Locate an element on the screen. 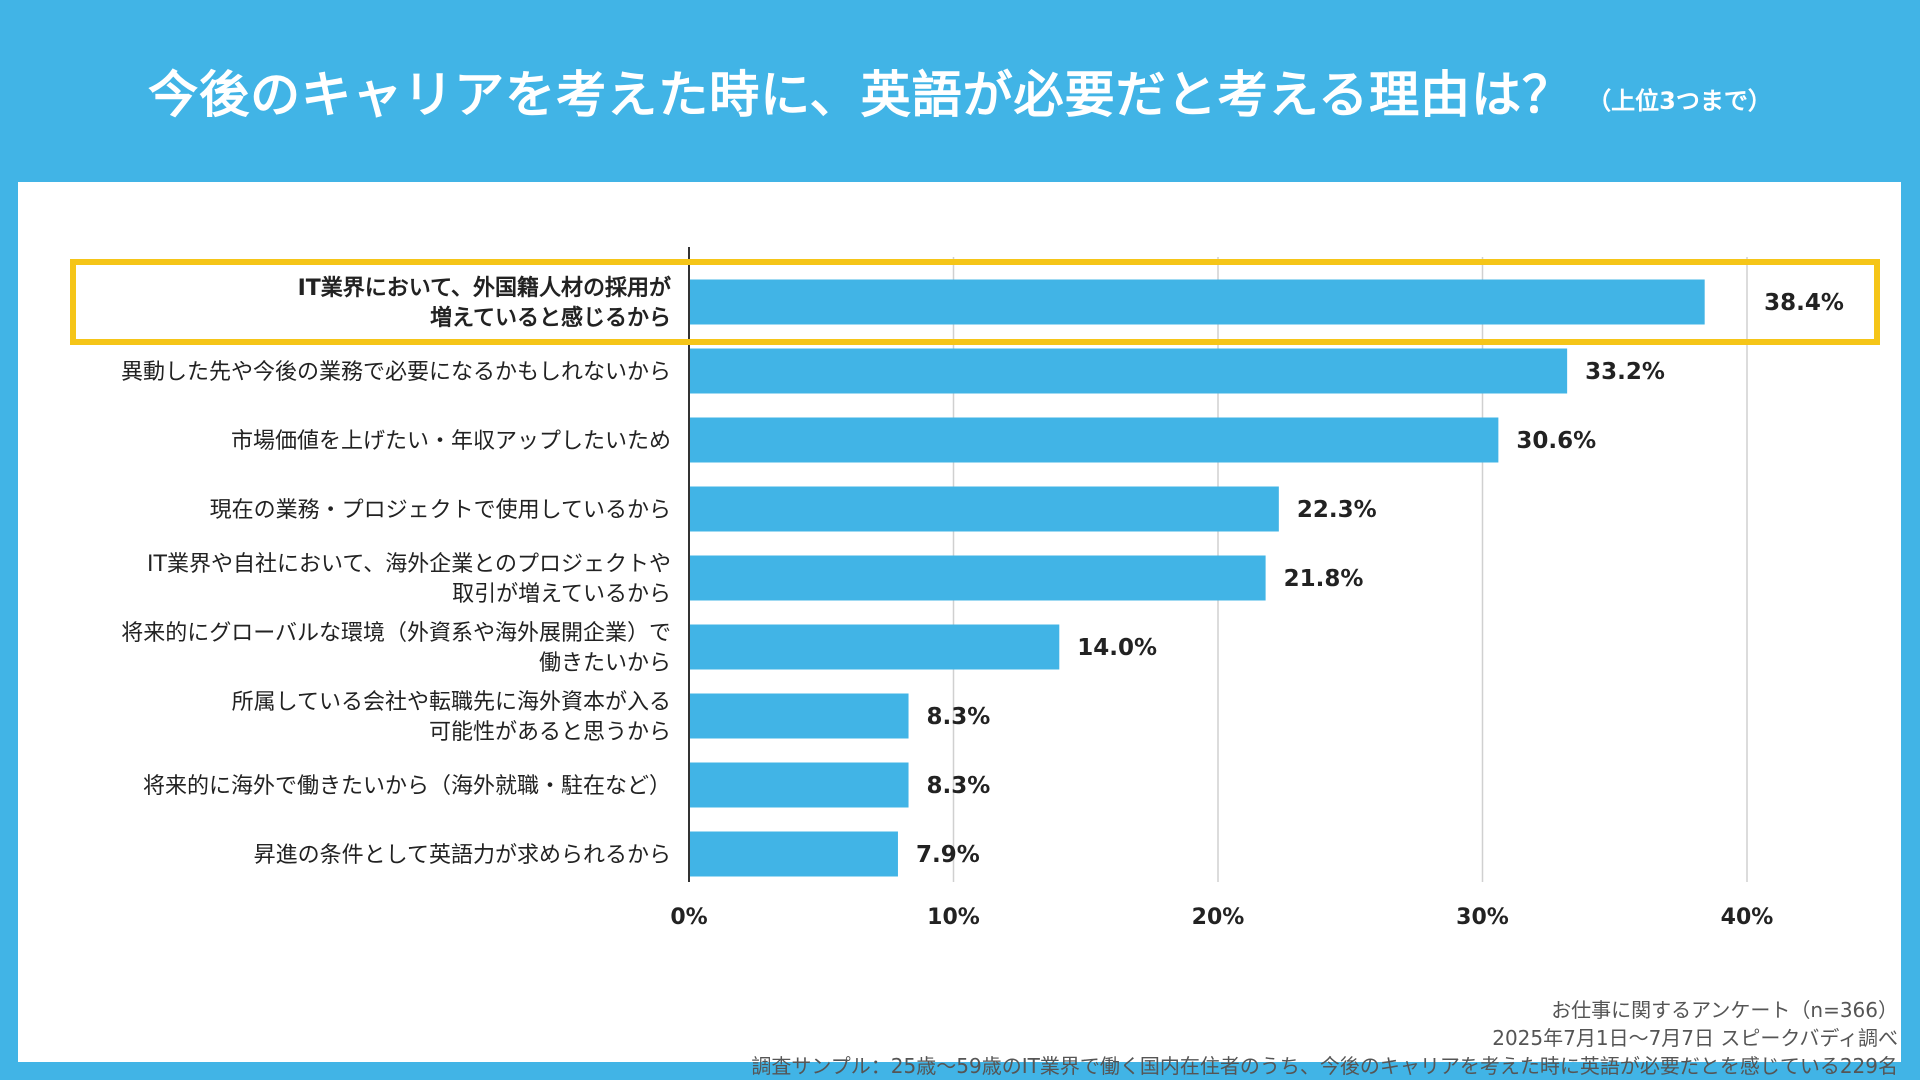 Image resolution: width=1920 pixels, height=1080 pixels. highlight-box is located at coordinates (975, 302).